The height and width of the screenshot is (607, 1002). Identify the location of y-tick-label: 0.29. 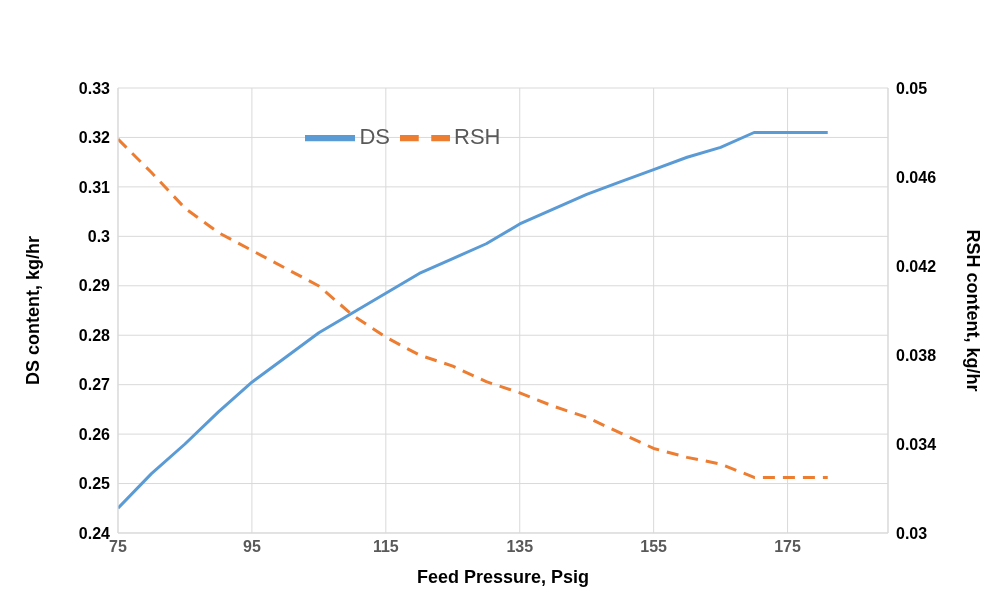
(94, 286).